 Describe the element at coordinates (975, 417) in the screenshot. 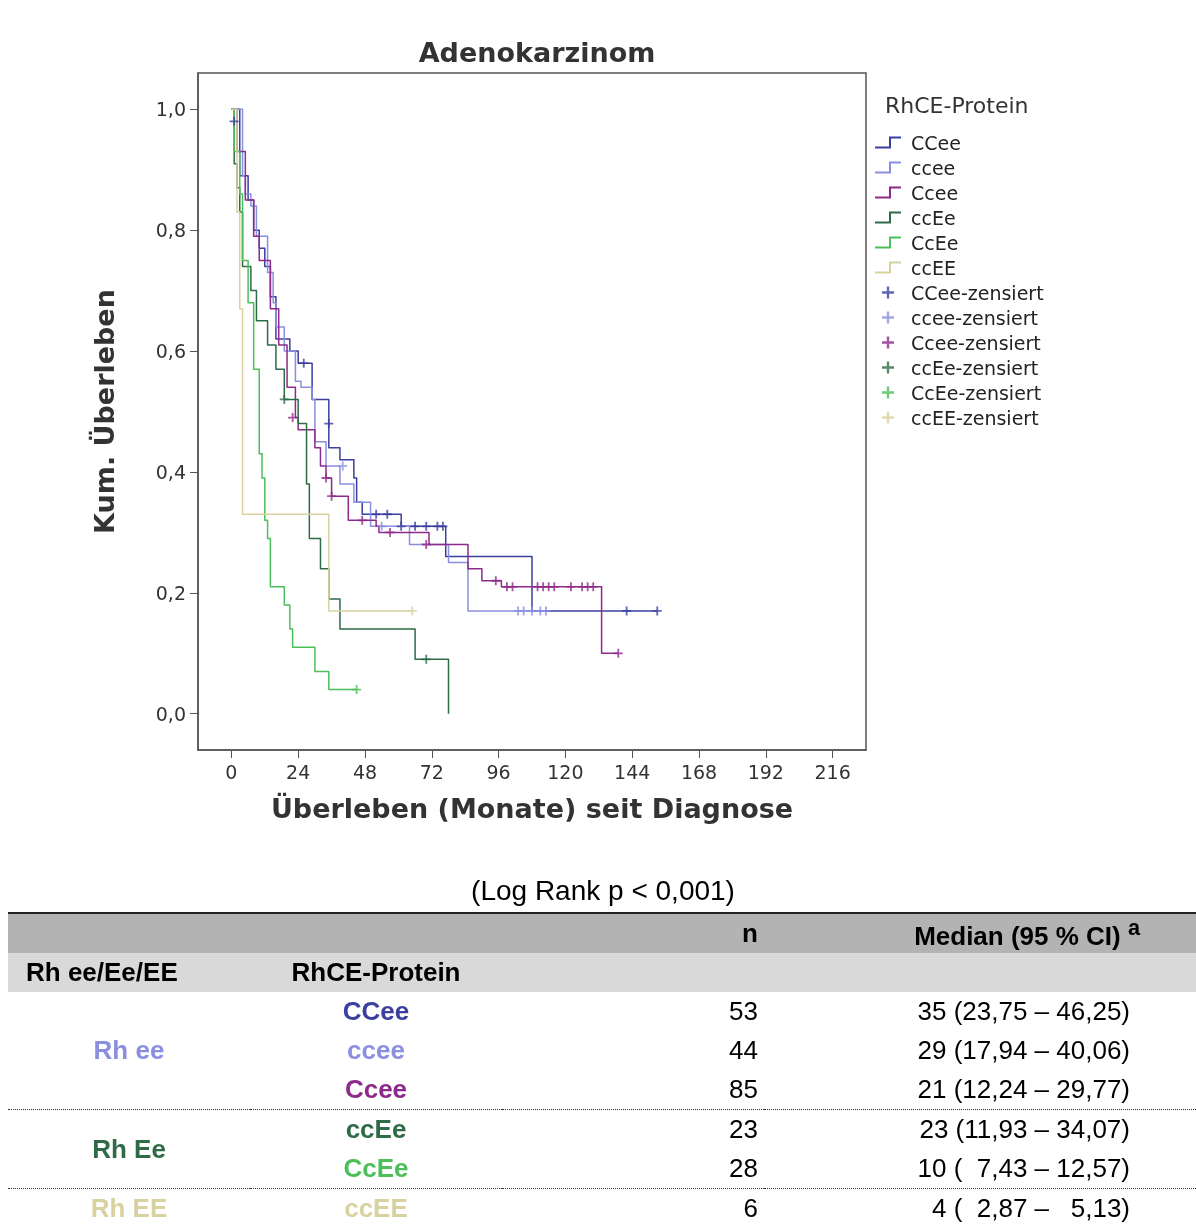

I see `legend-label: ccEE-zensiert` at that location.